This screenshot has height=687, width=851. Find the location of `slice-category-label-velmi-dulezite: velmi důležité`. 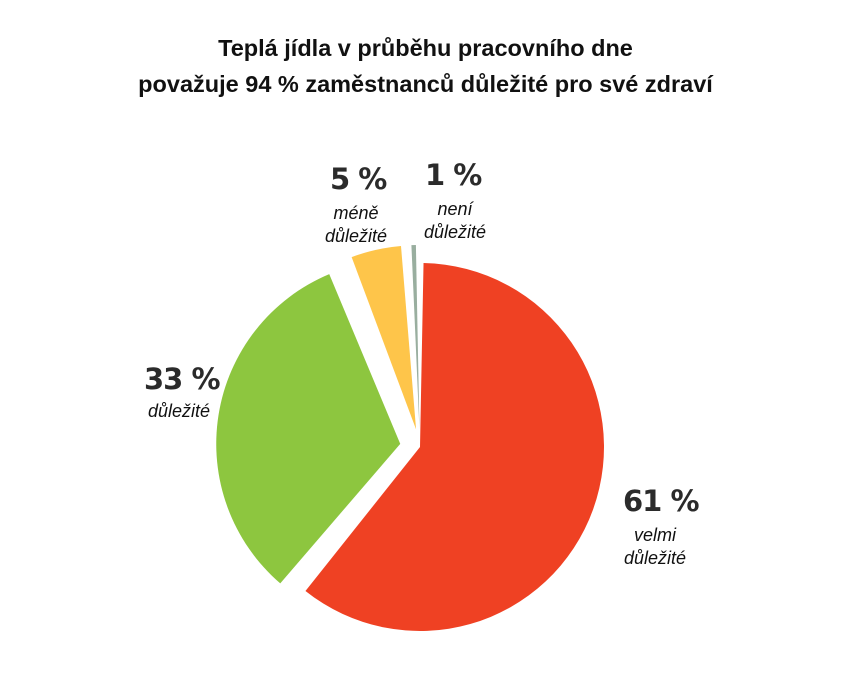

slice-category-label-velmi-dulezite: velmi důležité is located at coordinates (655, 547).